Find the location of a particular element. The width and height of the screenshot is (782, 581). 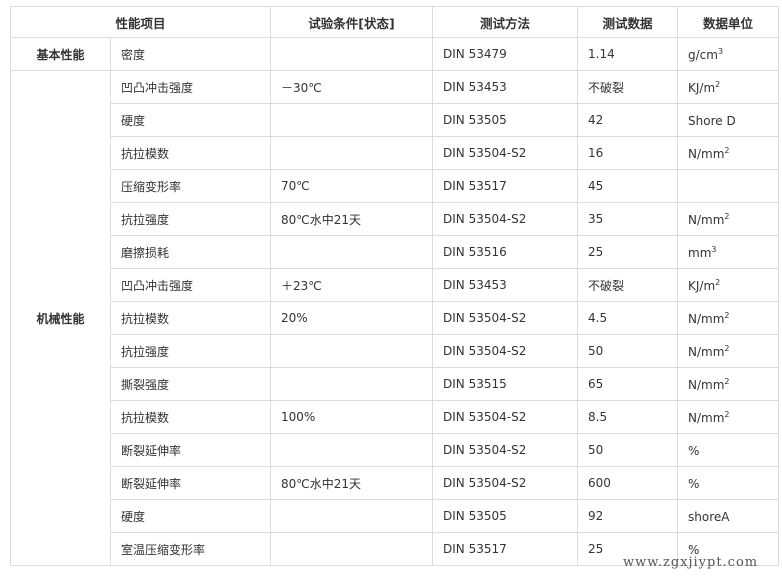

table-row: 断裂延伸率 80℃水中21天 DIN 53504-S2 600% is located at coordinates (395, 483).